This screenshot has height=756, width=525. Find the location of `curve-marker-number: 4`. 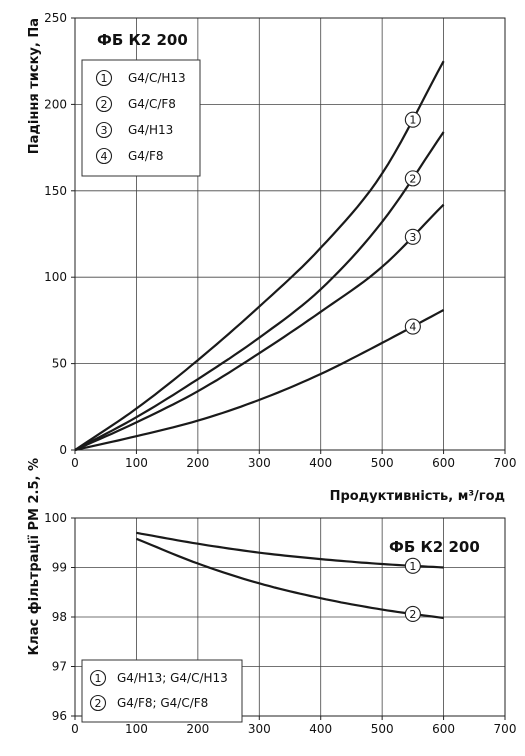

curve-marker-number: 4 is located at coordinates (412, 327).